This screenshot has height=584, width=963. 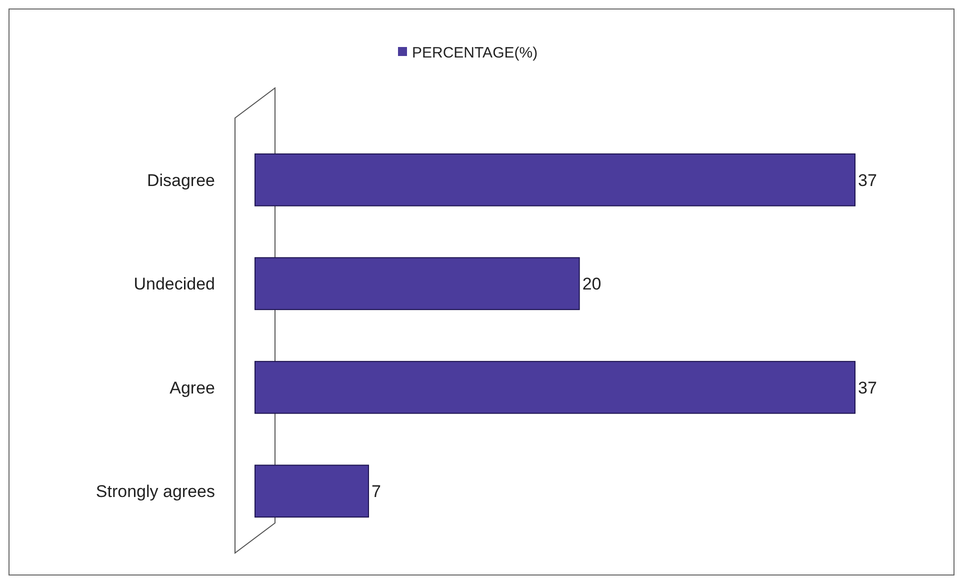 I want to click on data-label: 20, so click(x=592, y=284).